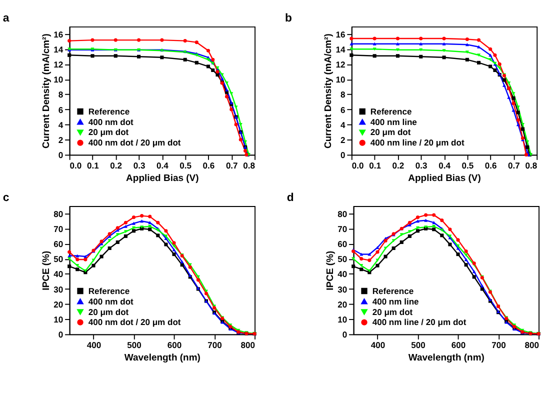  I want to click on chart-title: d, so click(290, 198).